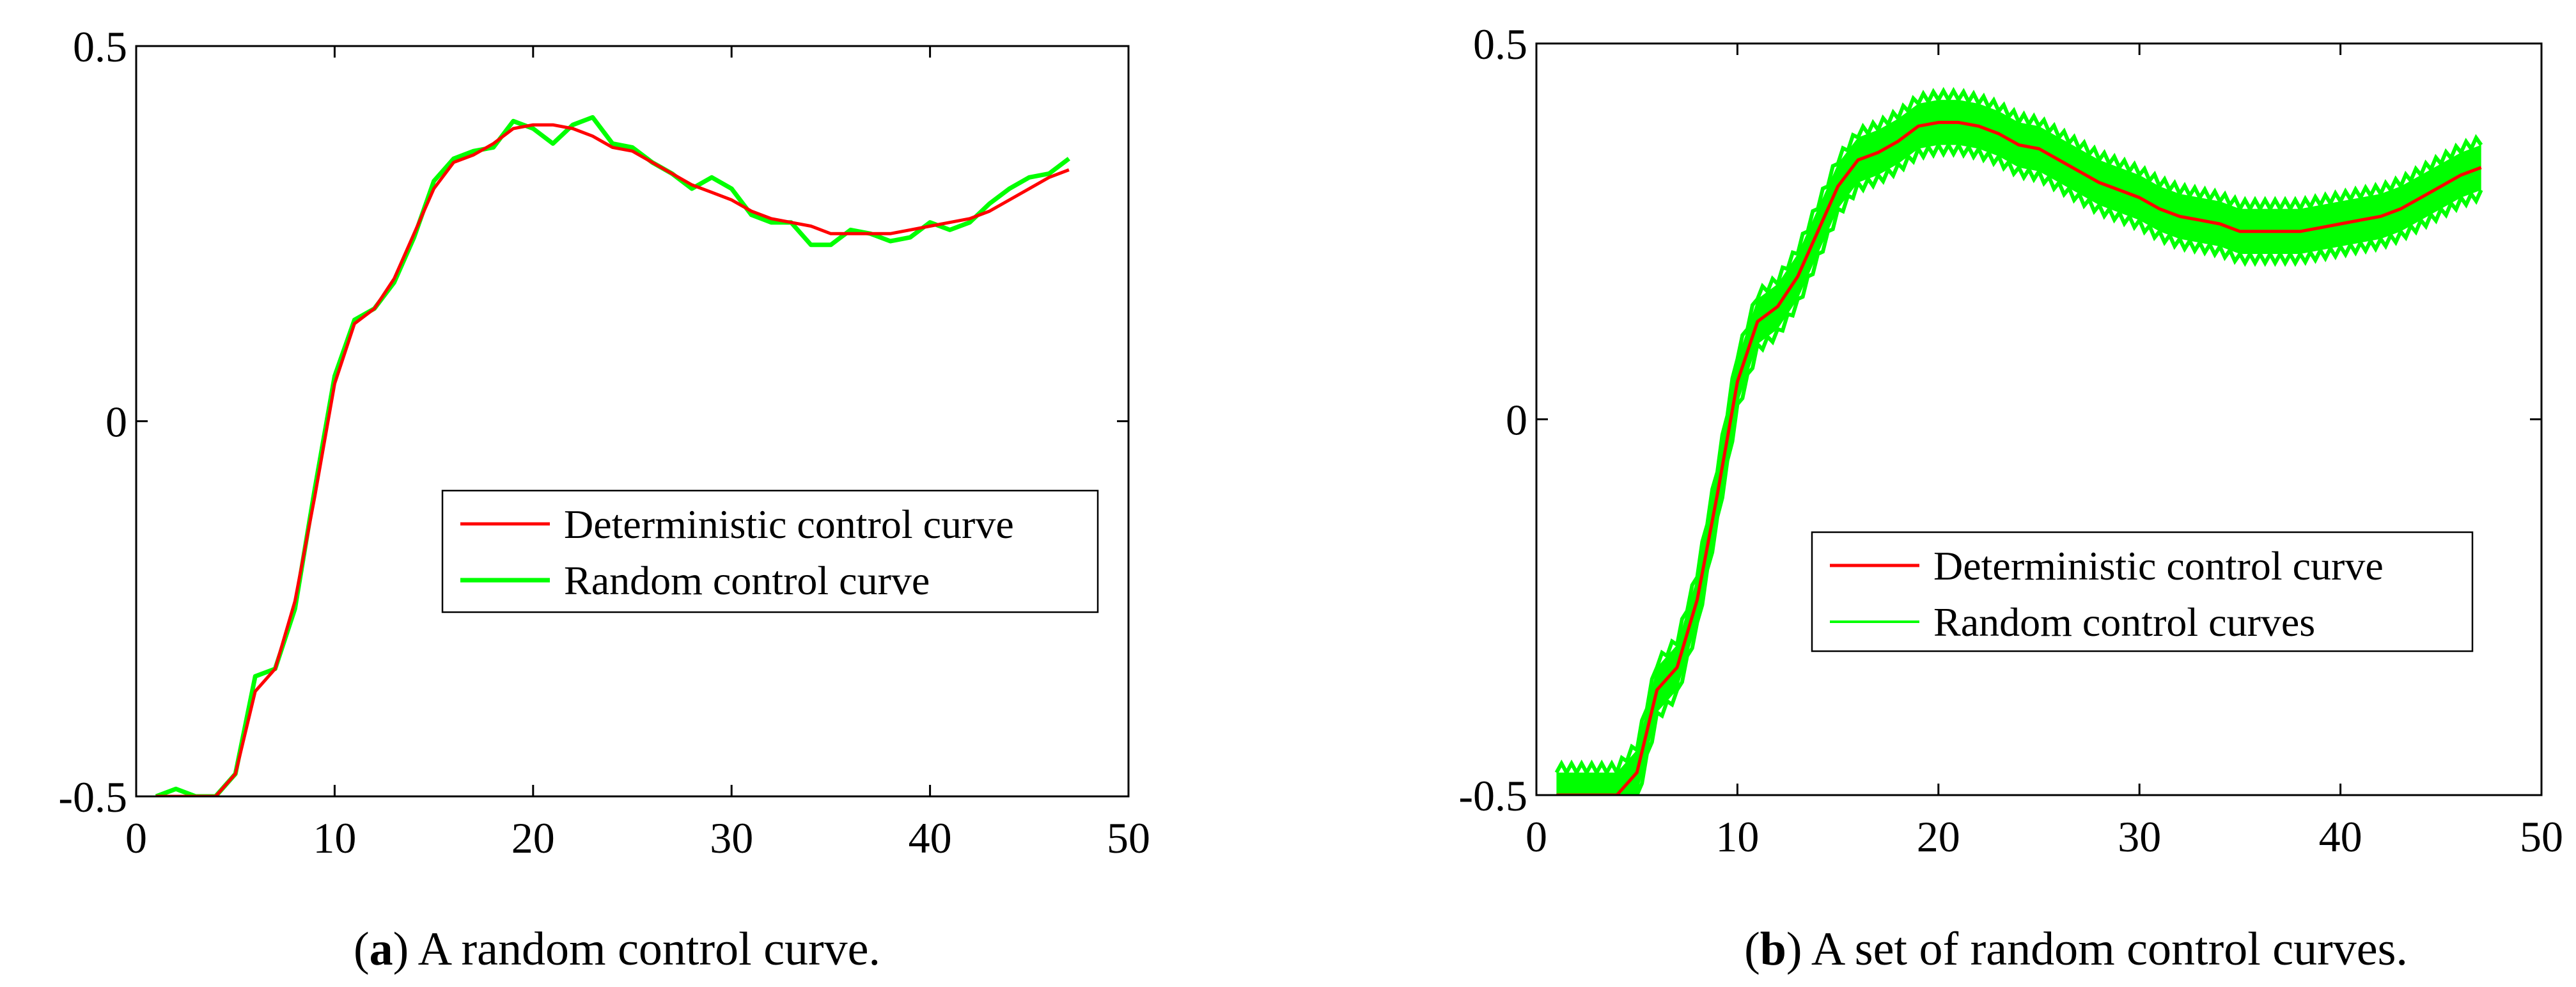 This screenshot has height=987, width=2576. Describe the element at coordinates (1773, 949) in the screenshot. I see `panel-b-caption-label: b` at that location.